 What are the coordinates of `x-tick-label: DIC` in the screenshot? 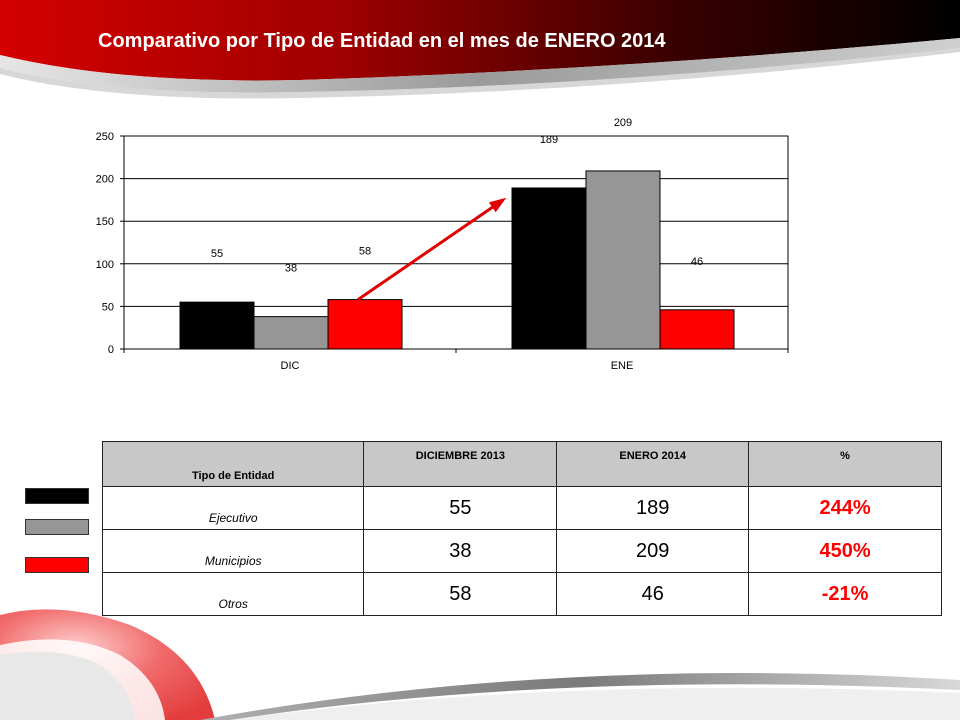 It's located at (290, 366).